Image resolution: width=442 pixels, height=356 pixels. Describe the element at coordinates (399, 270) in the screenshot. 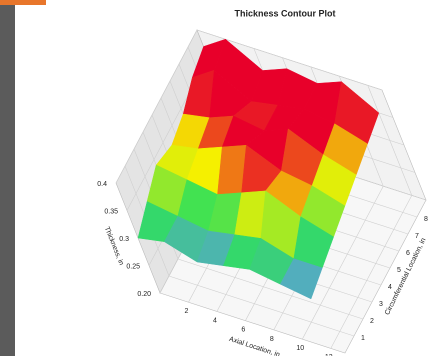

I see `y-tick-label: 5` at that location.